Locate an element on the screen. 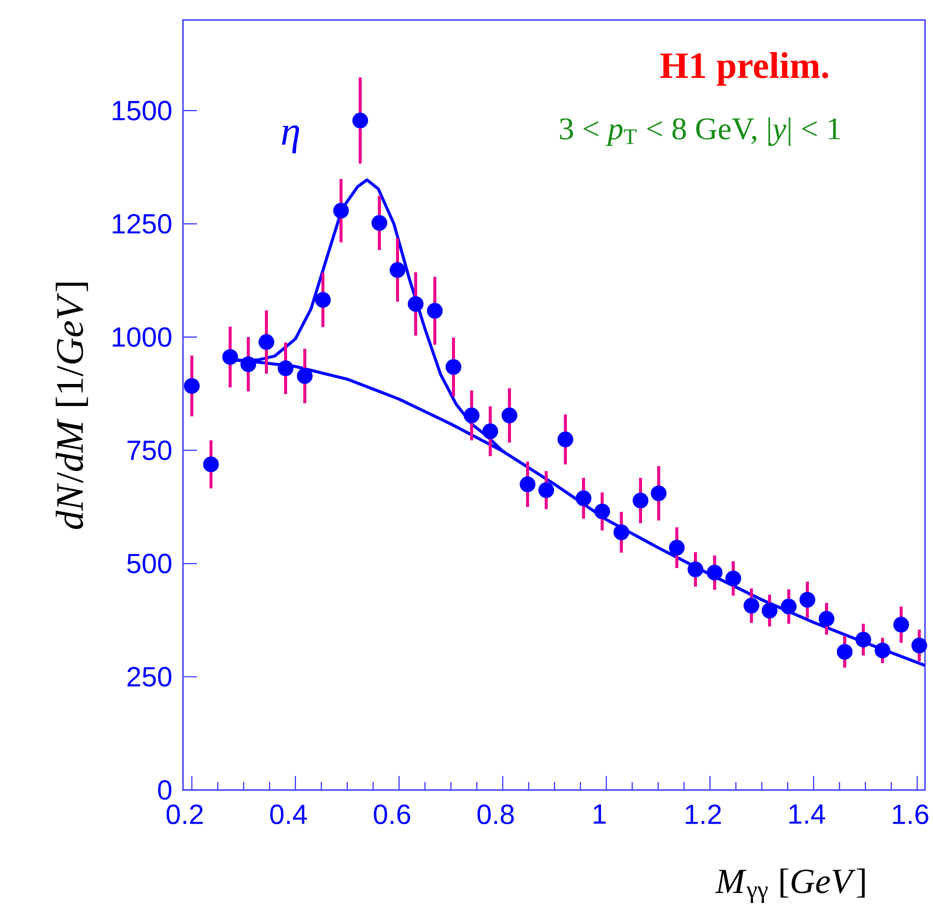 The width and height of the screenshot is (933, 913). x-tick-label: 1.6 is located at coordinates (910, 814).